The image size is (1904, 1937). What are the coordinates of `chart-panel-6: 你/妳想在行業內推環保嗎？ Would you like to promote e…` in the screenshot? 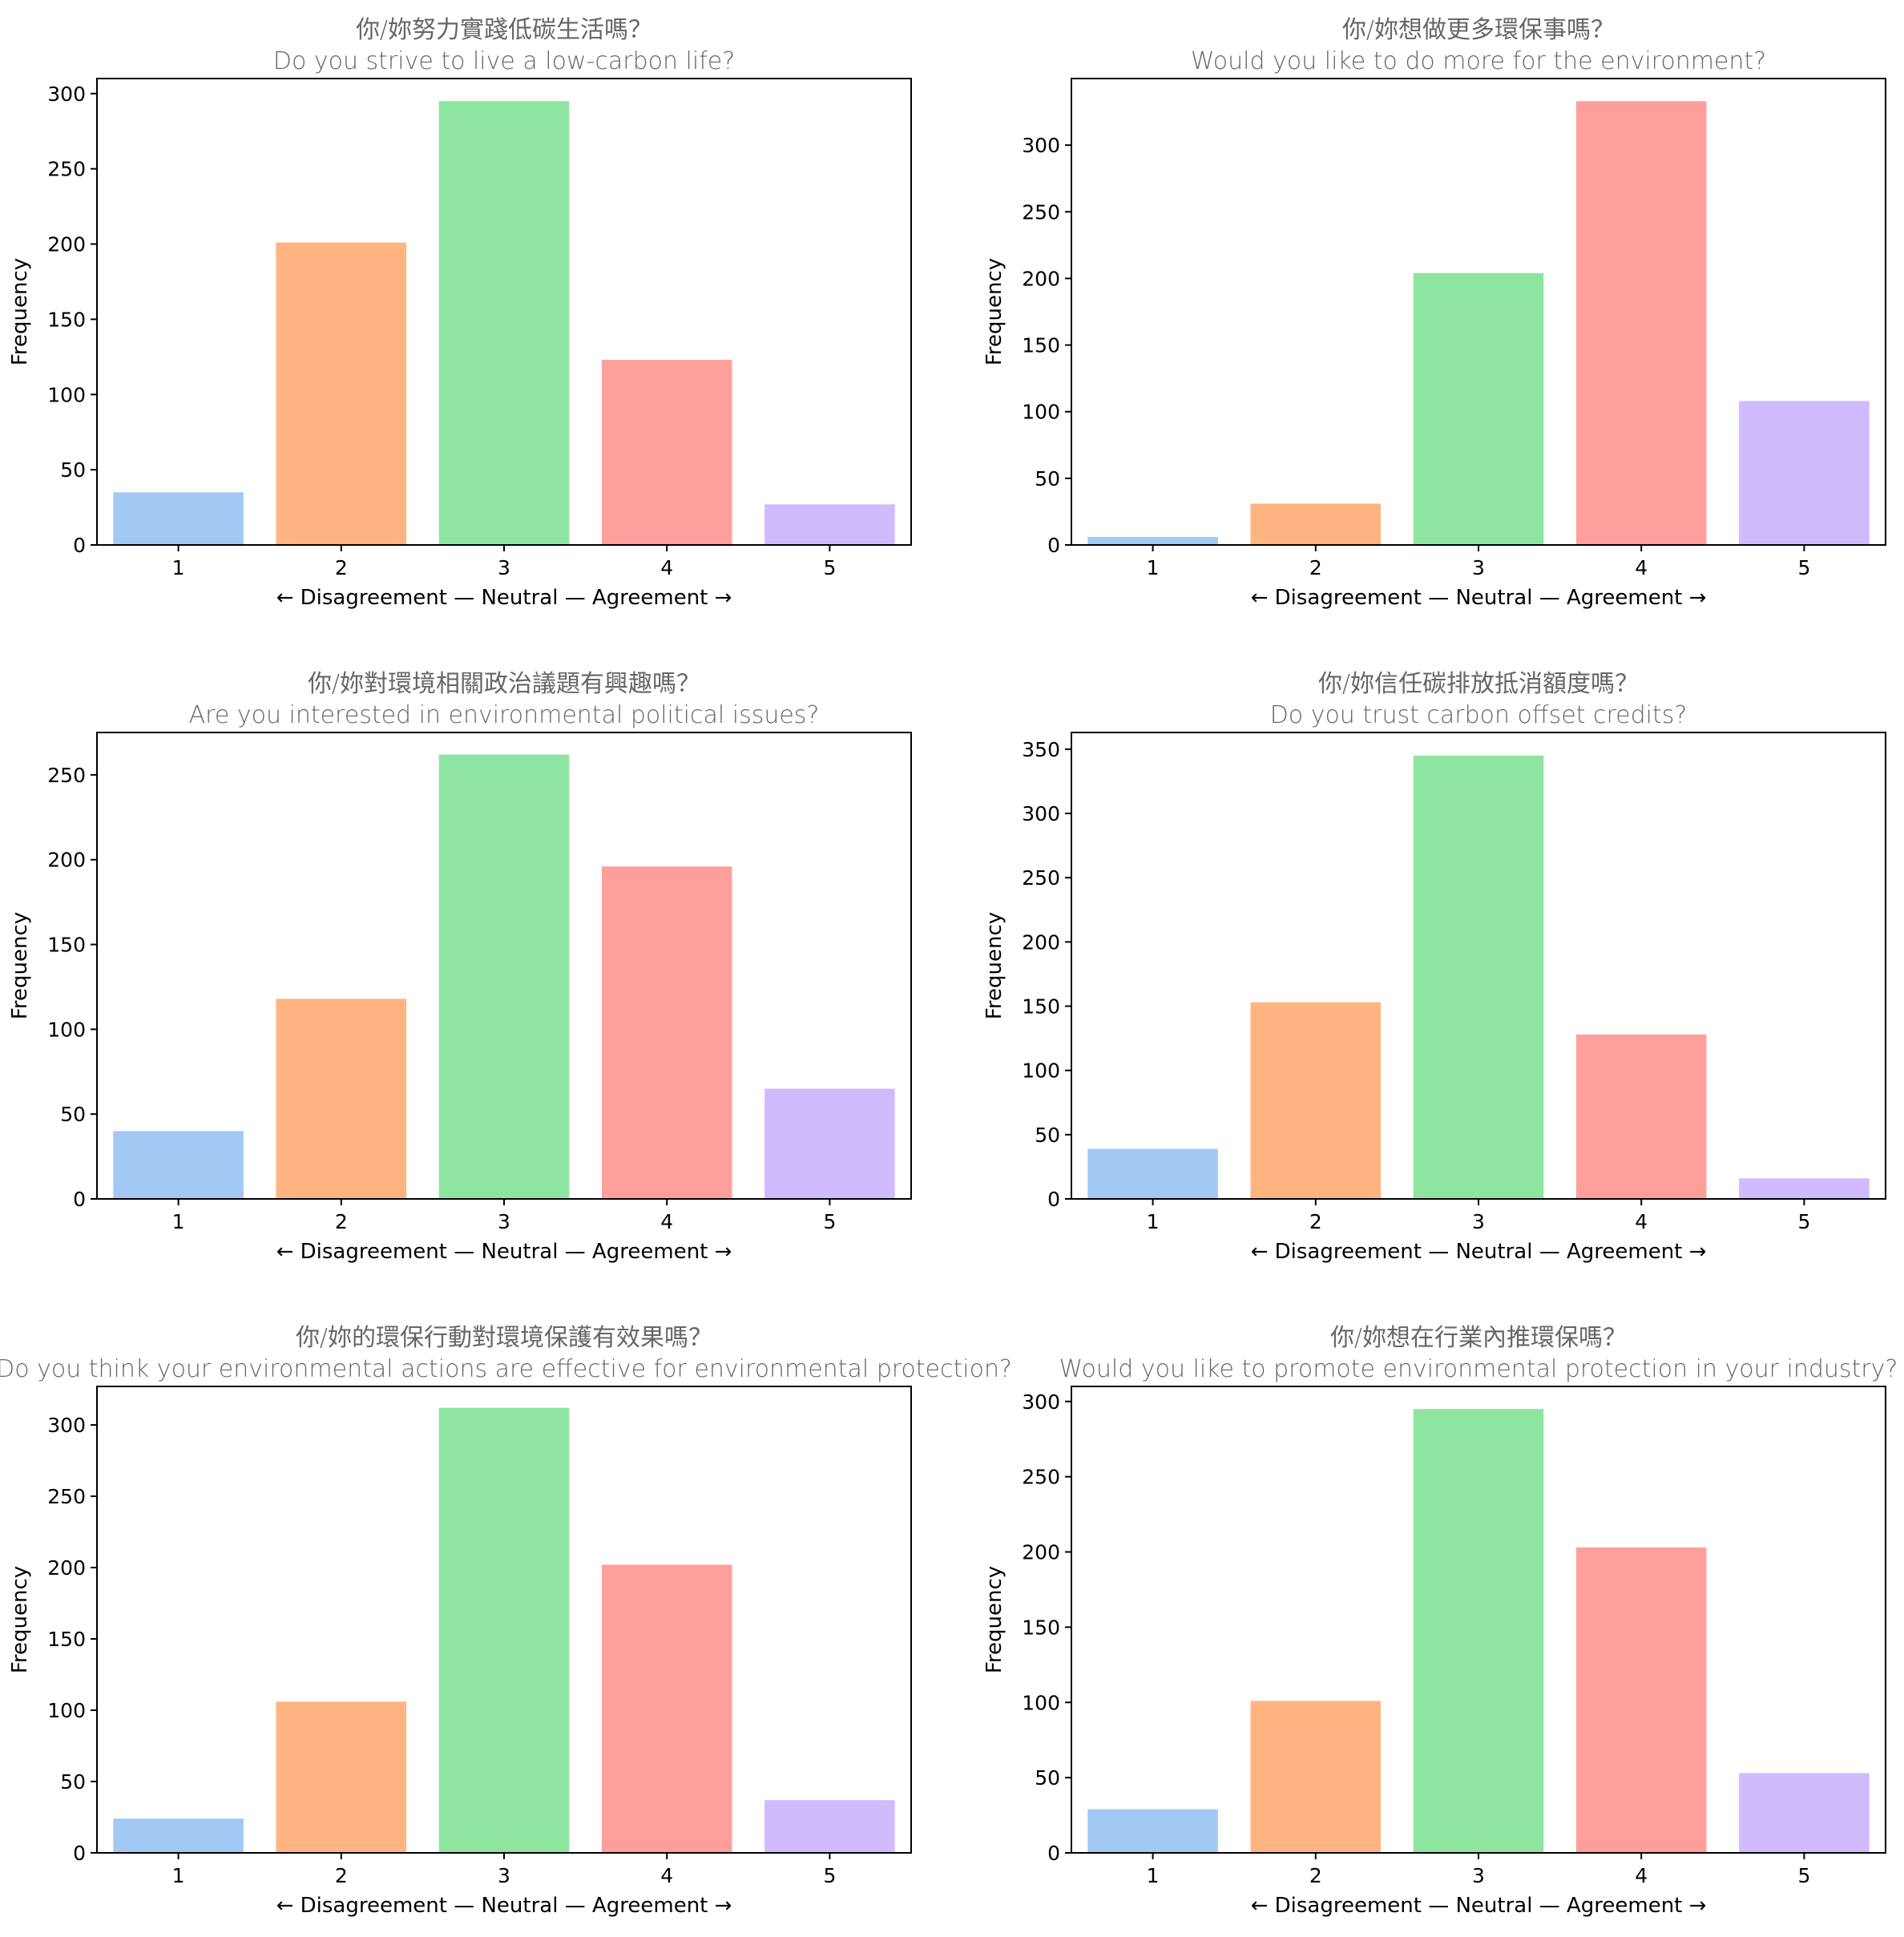 It's located at (1440, 1621).